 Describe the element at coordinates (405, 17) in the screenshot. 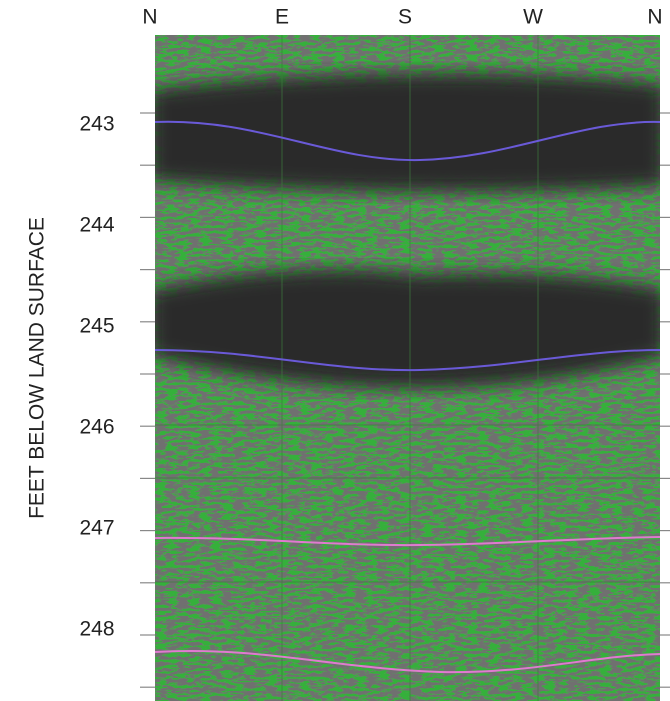

I see `direction-label: S` at that location.